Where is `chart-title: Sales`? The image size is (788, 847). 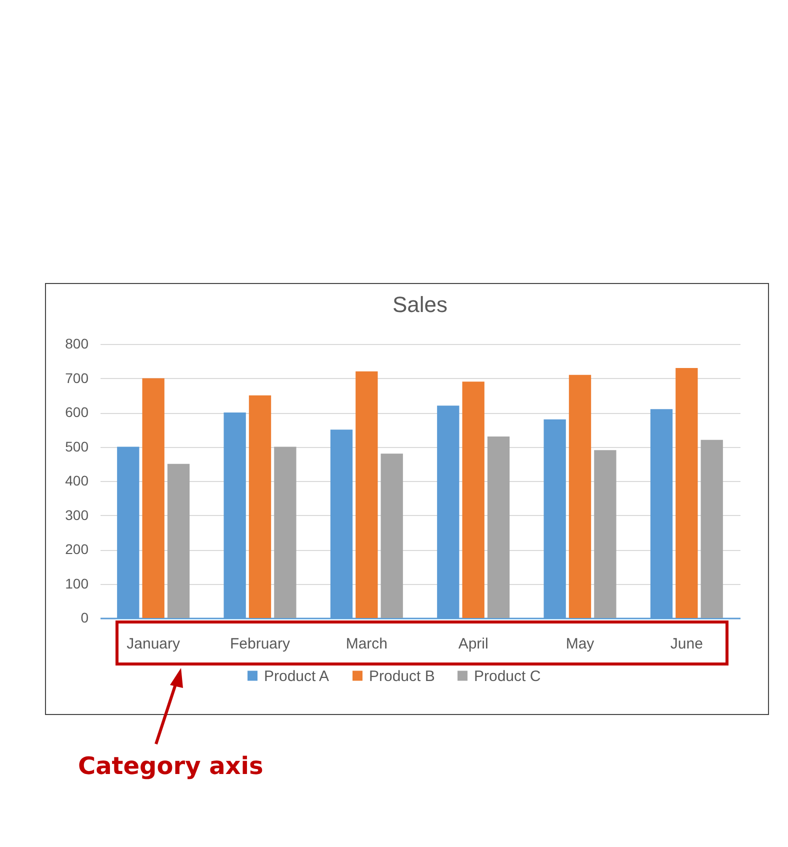 chart-title: Sales is located at coordinates (420, 304).